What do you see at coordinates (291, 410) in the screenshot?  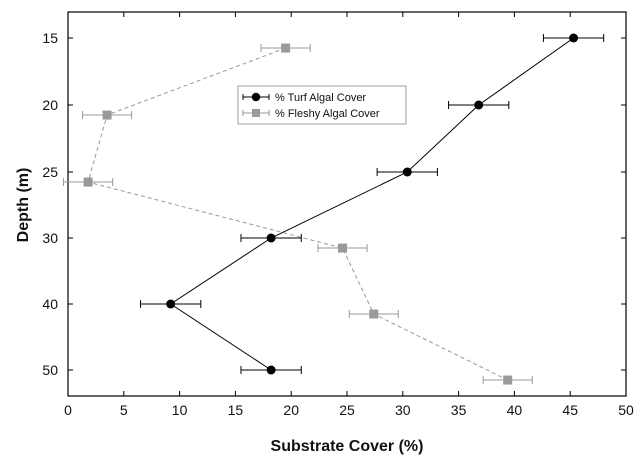 I see `x-tick-label: 20` at bounding box center [291, 410].